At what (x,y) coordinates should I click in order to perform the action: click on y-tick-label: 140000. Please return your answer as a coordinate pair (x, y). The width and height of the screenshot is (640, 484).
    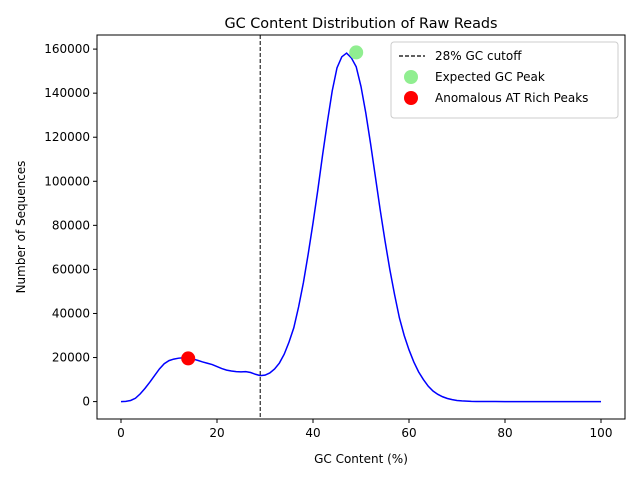
    Looking at the image, I should click on (67, 93).